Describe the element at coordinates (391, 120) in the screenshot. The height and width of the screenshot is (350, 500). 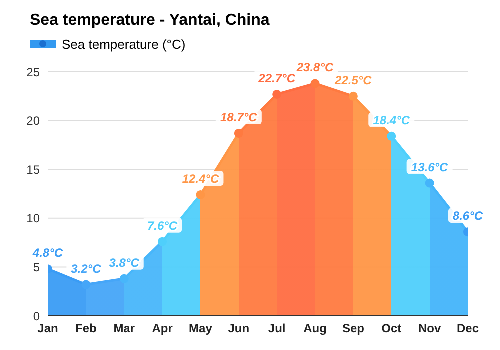
I see `data-label: 18.4°C` at that location.